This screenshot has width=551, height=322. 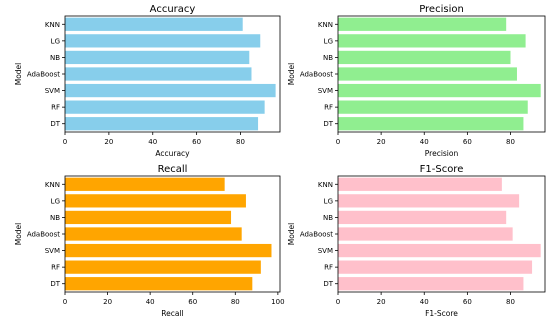 I want to click on x-axis-label: Accuracy, so click(x=172, y=153).